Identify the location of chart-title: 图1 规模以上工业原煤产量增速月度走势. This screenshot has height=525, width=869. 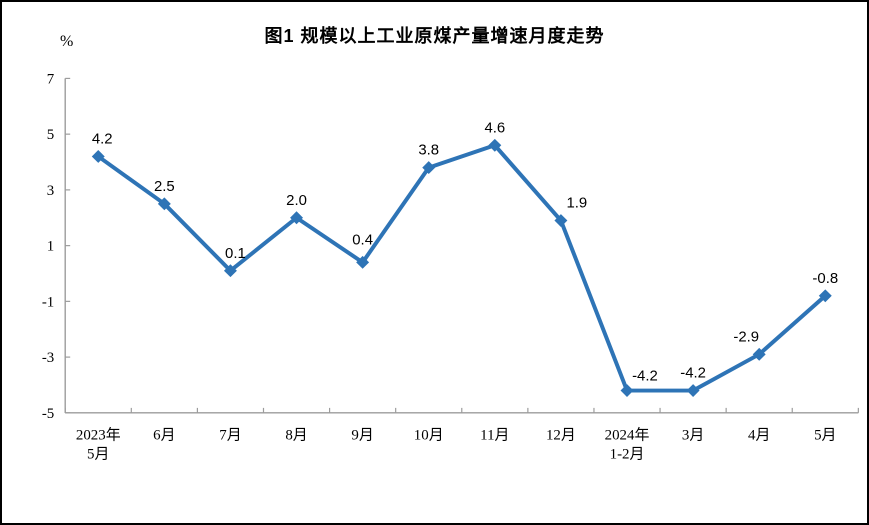
(434, 36).